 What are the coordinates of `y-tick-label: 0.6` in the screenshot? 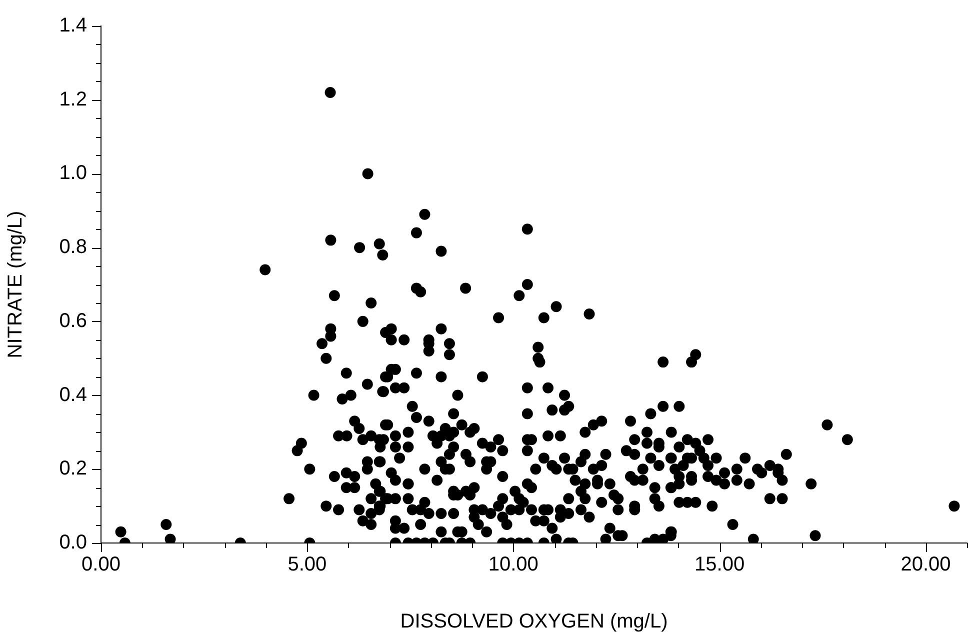 It's located at (73, 321).